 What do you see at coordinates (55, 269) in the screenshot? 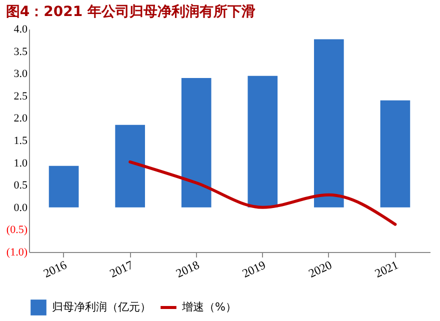
I see `x-tick-label: 2016` at bounding box center [55, 269].